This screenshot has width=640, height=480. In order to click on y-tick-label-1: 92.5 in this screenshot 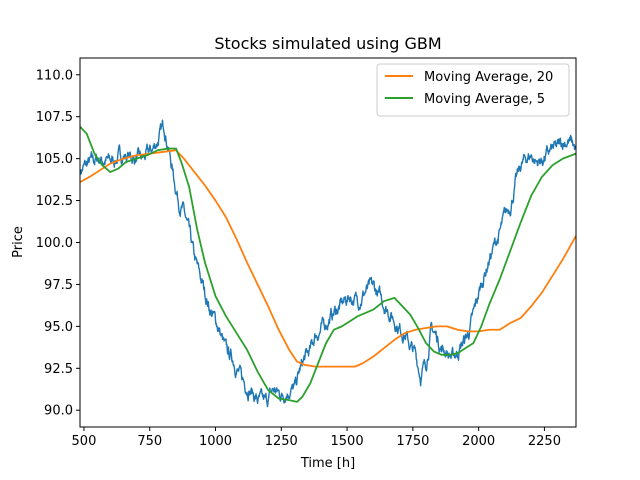, I will do `click(58, 369)`.